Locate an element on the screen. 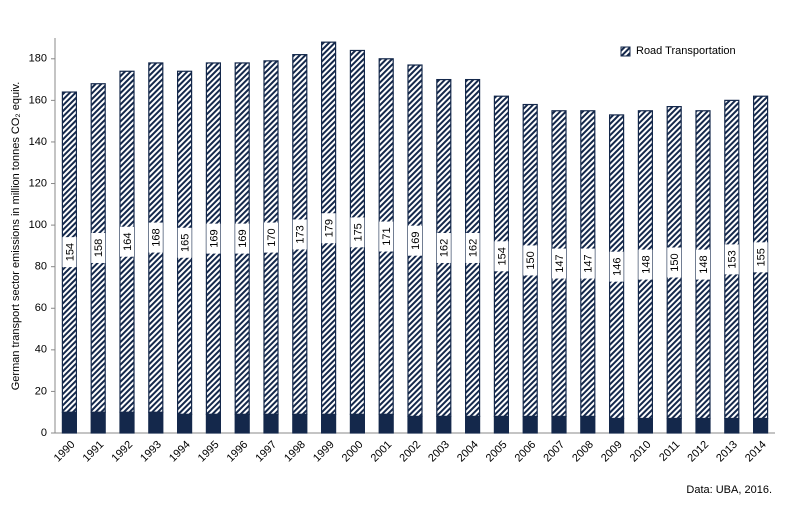 This screenshot has height=510, width=800. x-tick-label: 2004 is located at coordinates (468, 452).